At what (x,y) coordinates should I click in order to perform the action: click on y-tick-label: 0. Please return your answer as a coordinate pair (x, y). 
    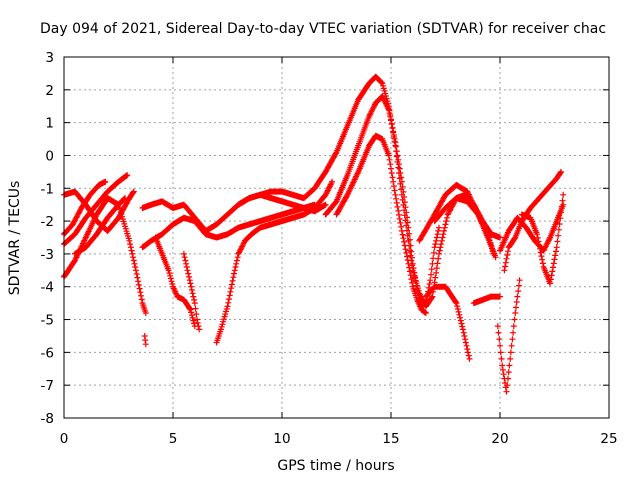
    Looking at the image, I should click on (49, 156).